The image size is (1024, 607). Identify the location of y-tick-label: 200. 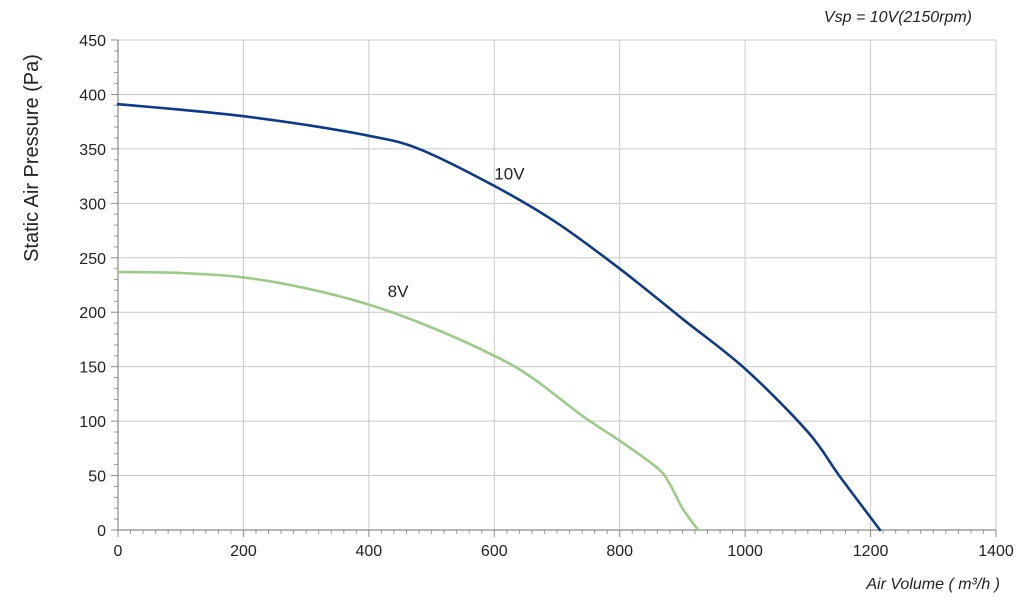
(92, 313).